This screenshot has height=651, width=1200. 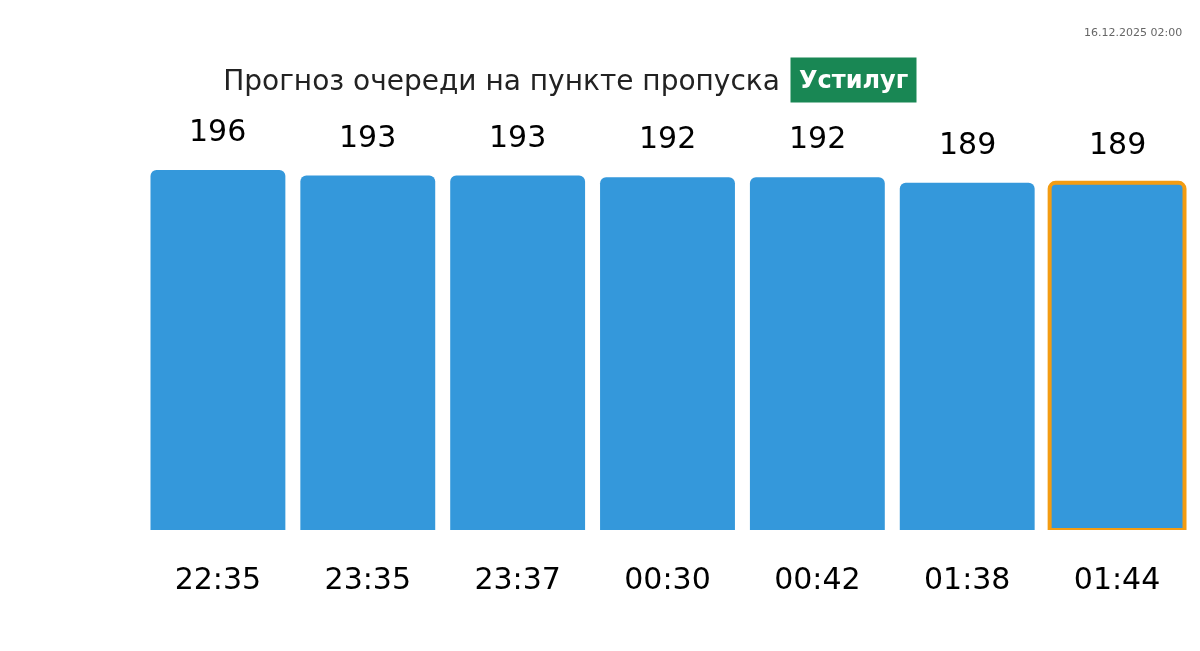 What do you see at coordinates (1133, 32) in the screenshot?
I see `text: 16.12.2025 02:00` at bounding box center [1133, 32].